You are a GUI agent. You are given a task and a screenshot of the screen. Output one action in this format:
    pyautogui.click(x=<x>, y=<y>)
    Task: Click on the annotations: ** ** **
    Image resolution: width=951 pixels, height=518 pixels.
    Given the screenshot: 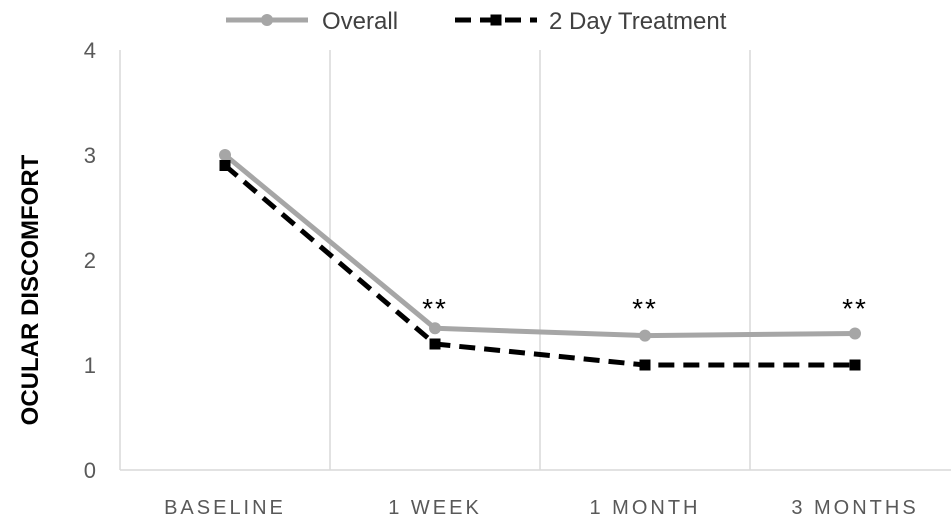 What is the action you would take?
    pyautogui.click(x=645, y=308)
    